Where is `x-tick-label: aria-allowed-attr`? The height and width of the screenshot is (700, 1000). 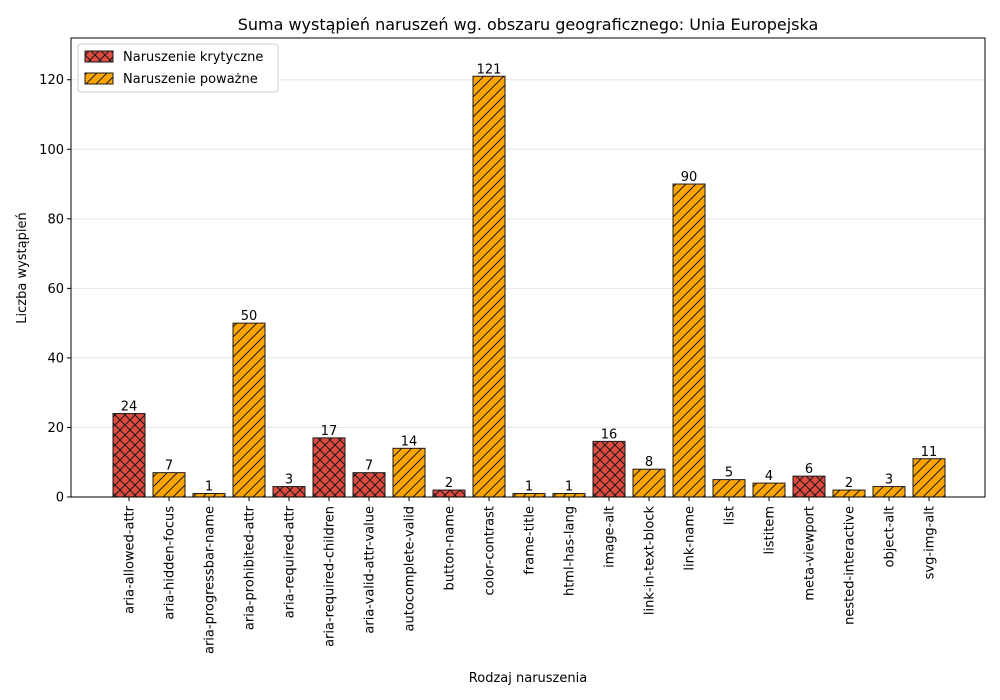
x-tick-label: aria-allowed-attr is located at coordinates (130, 559).